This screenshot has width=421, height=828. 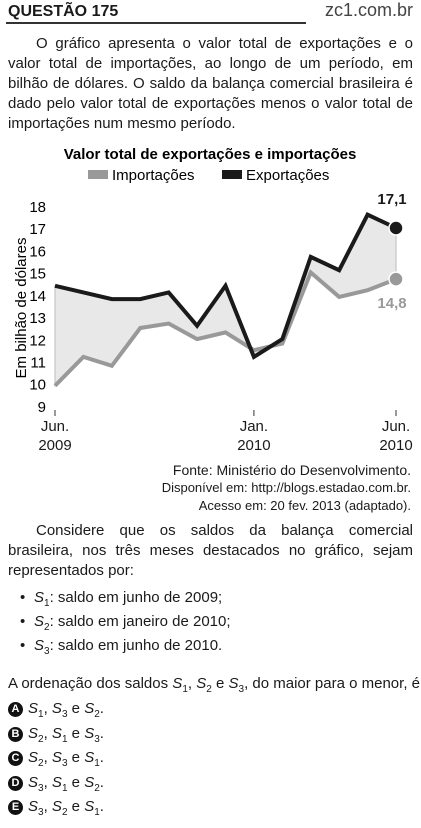 I want to click on bullet-item: S3: saldo em junho de 2010., so click(x=121, y=647).